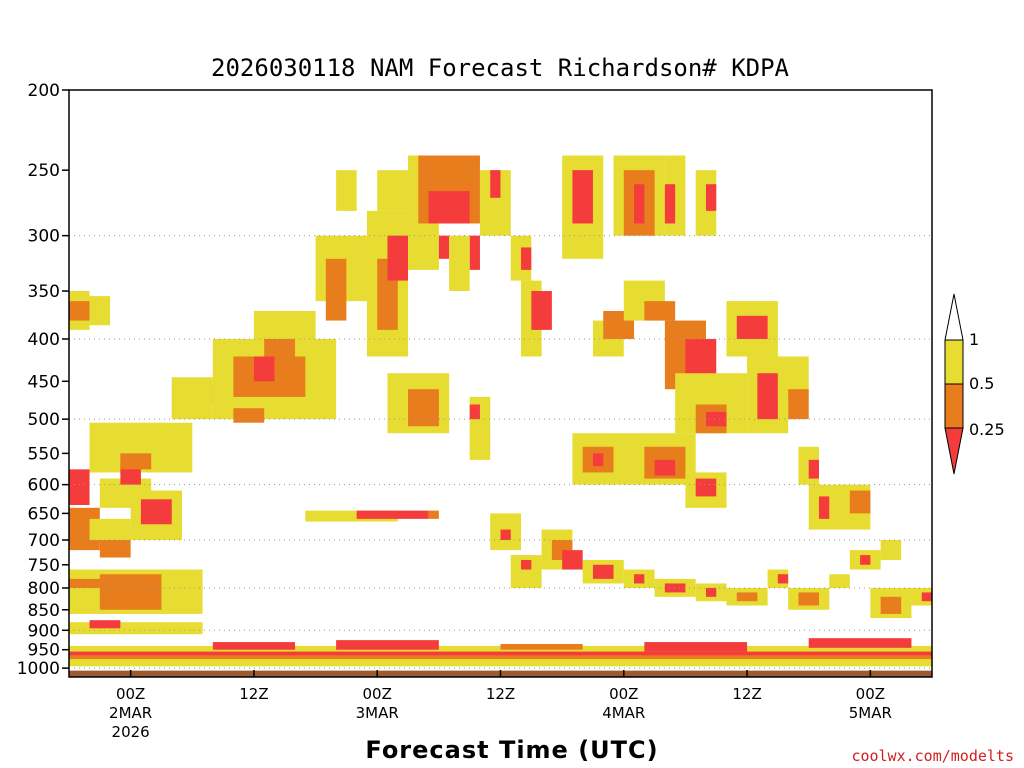 The width and height of the screenshot is (1024, 768). What do you see at coordinates (981, 383) in the screenshot?
I see `legend-label: 0.5` at bounding box center [981, 383].